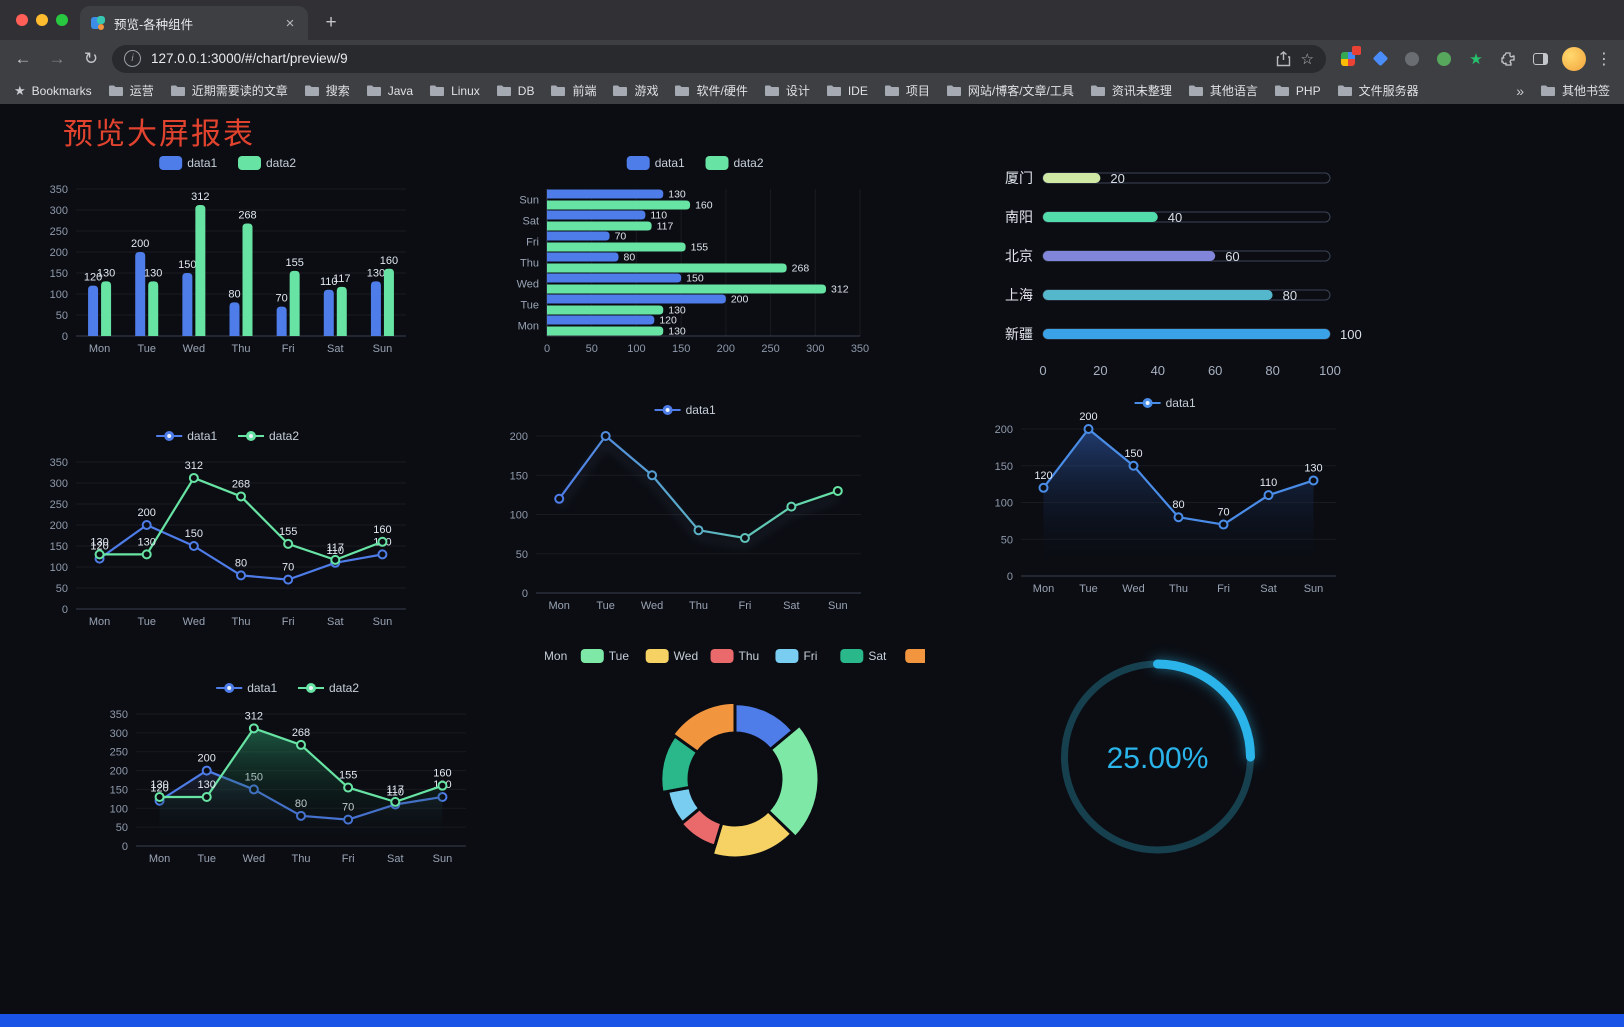 The width and height of the screenshot is (1624, 1027). I want to click on tab-close-icon: ×, so click(290, 23).